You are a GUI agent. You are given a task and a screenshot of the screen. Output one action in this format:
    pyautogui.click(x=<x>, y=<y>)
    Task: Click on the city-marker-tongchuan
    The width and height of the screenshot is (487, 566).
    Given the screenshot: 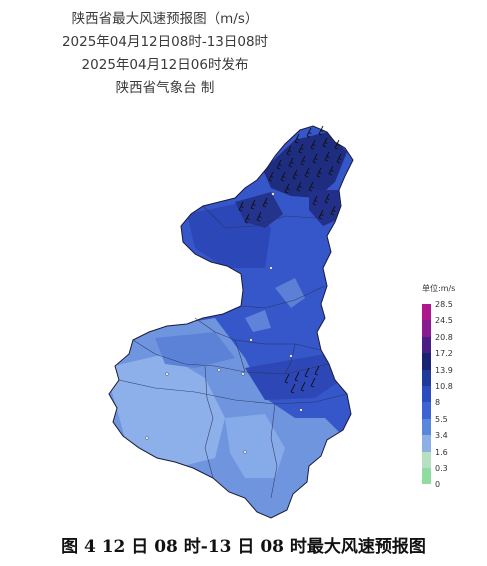 What is the action you would take?
    pyautogui.click(x=251, y=340)
    